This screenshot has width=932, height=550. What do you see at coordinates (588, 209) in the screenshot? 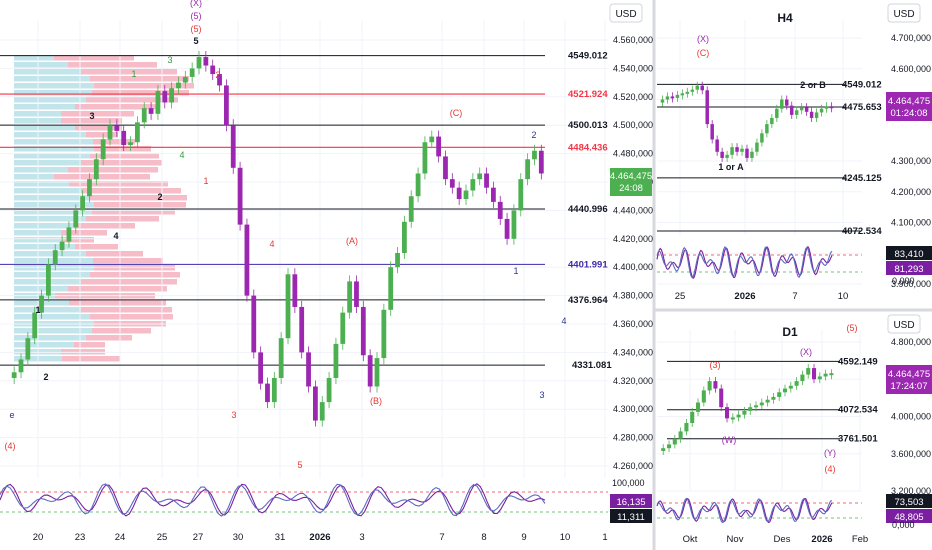
I see `main-level-label: 4440.996` at bounding box center [588, 209].